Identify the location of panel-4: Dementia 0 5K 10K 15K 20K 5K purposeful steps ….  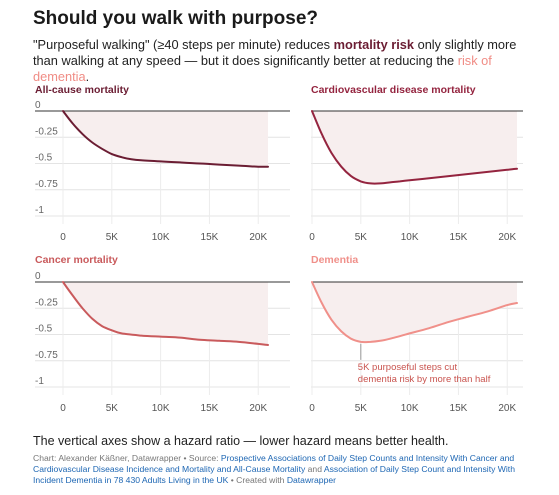
(416, 334).